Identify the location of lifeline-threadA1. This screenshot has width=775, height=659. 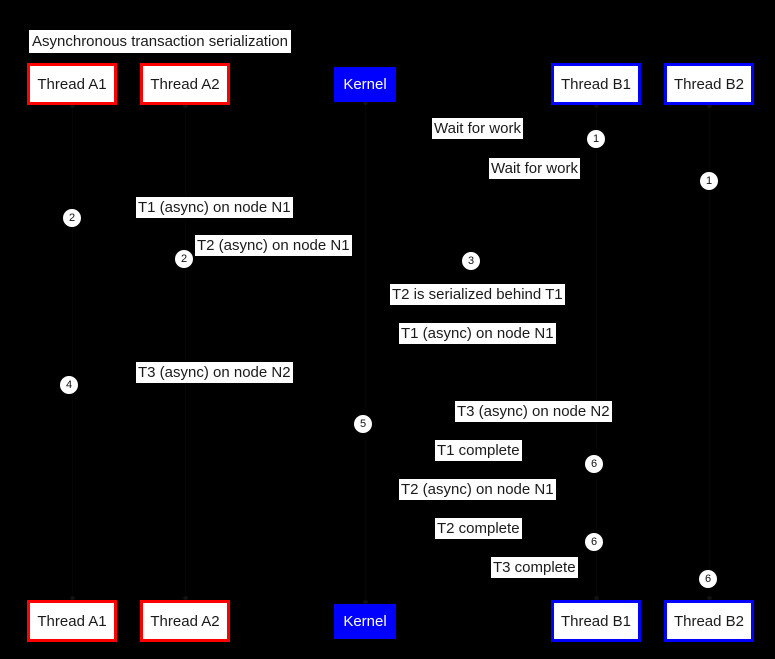
(72, 352).